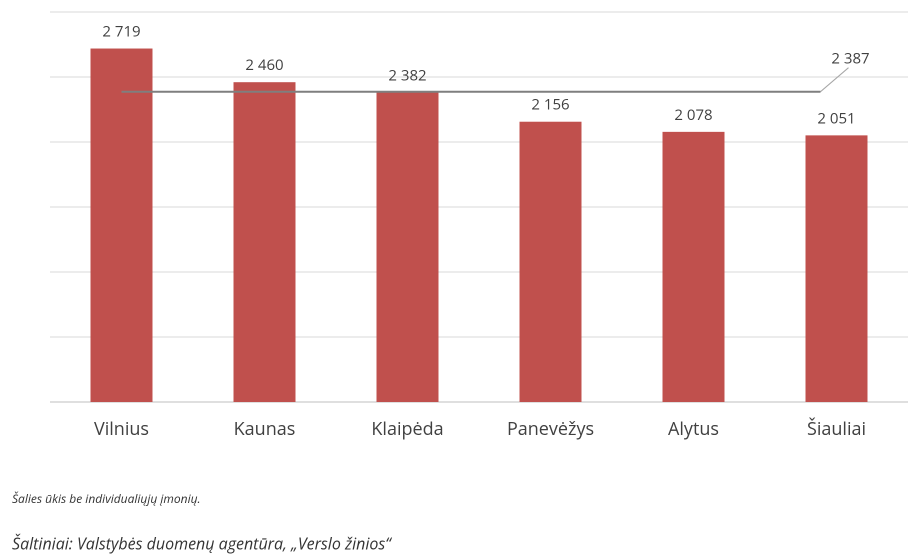 The height and width of the screenshot is (557, 918). What do you see at coordinates (550, 429) in the screenshot?
I see `x-tick-label: Panevėžys` at bounding box center [550, 429].